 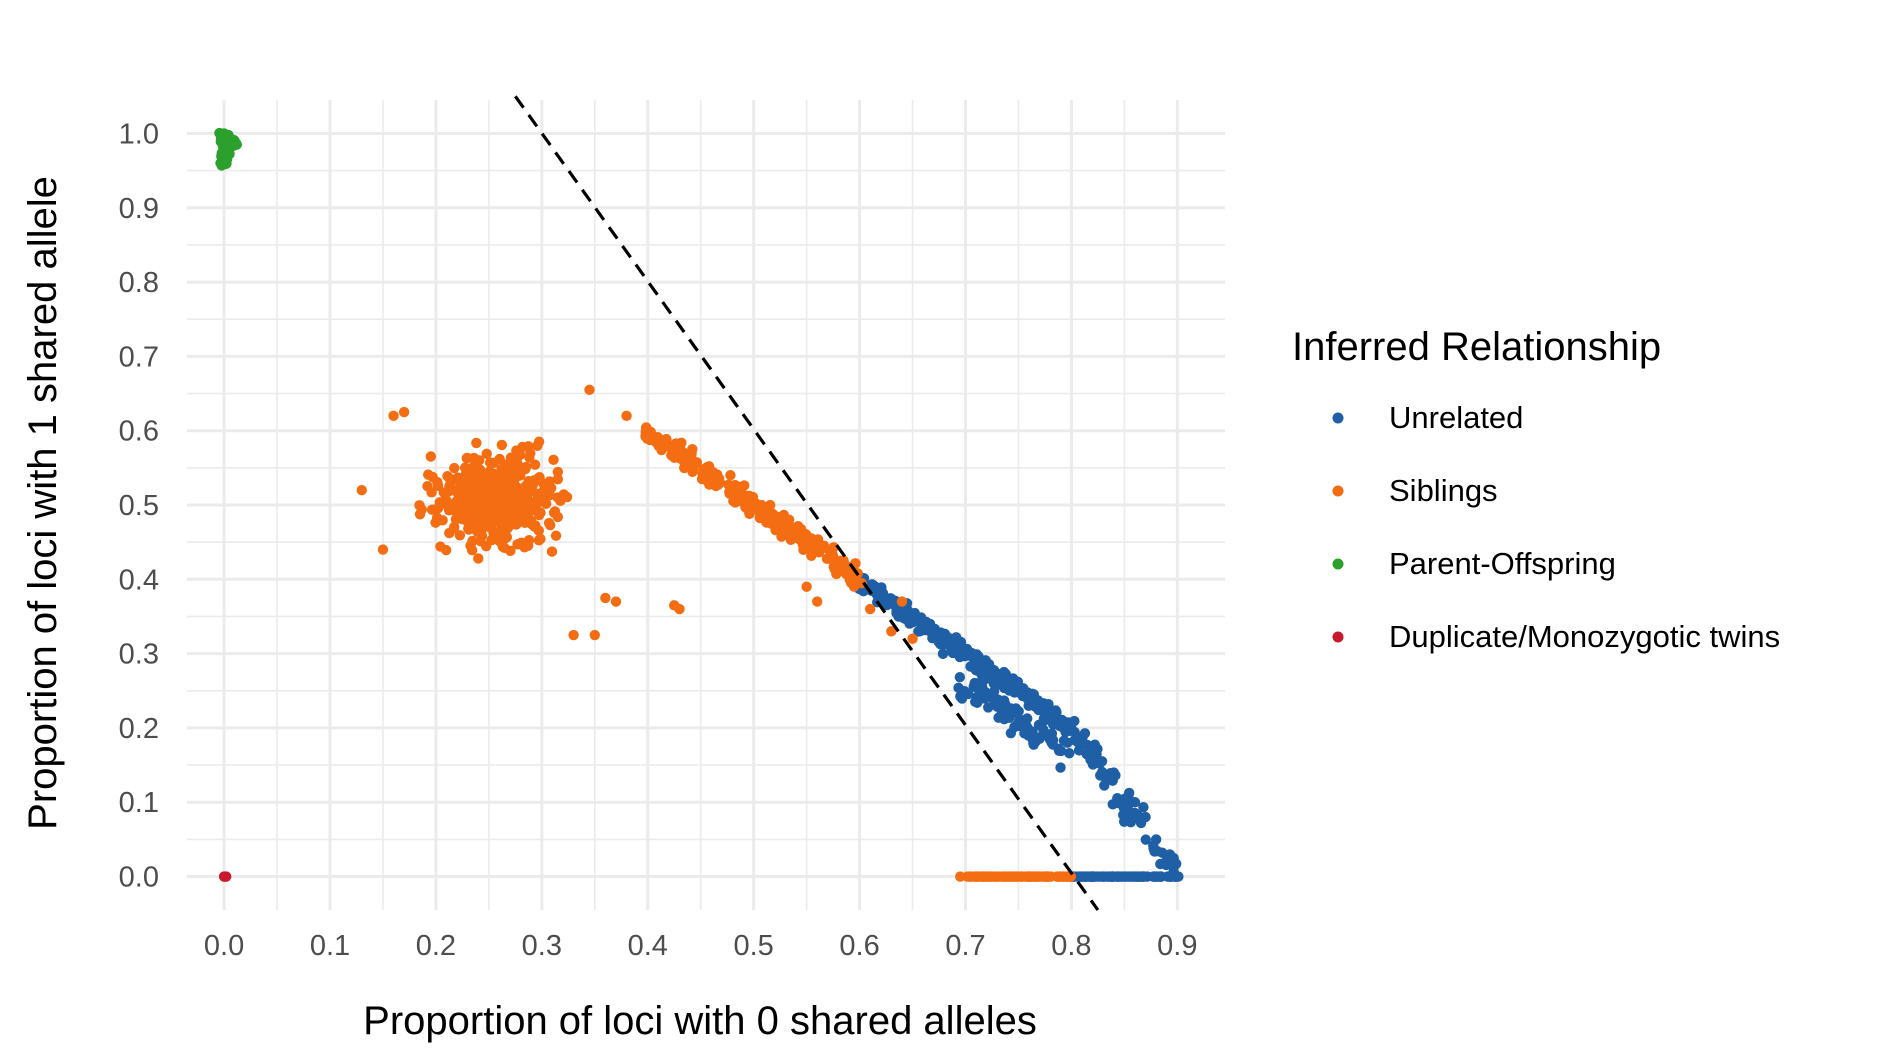 What do you see at coordinates (139, 729) in the screenshot?
I see `y-tick-label: 0.2` at bounding box center [139, 729].